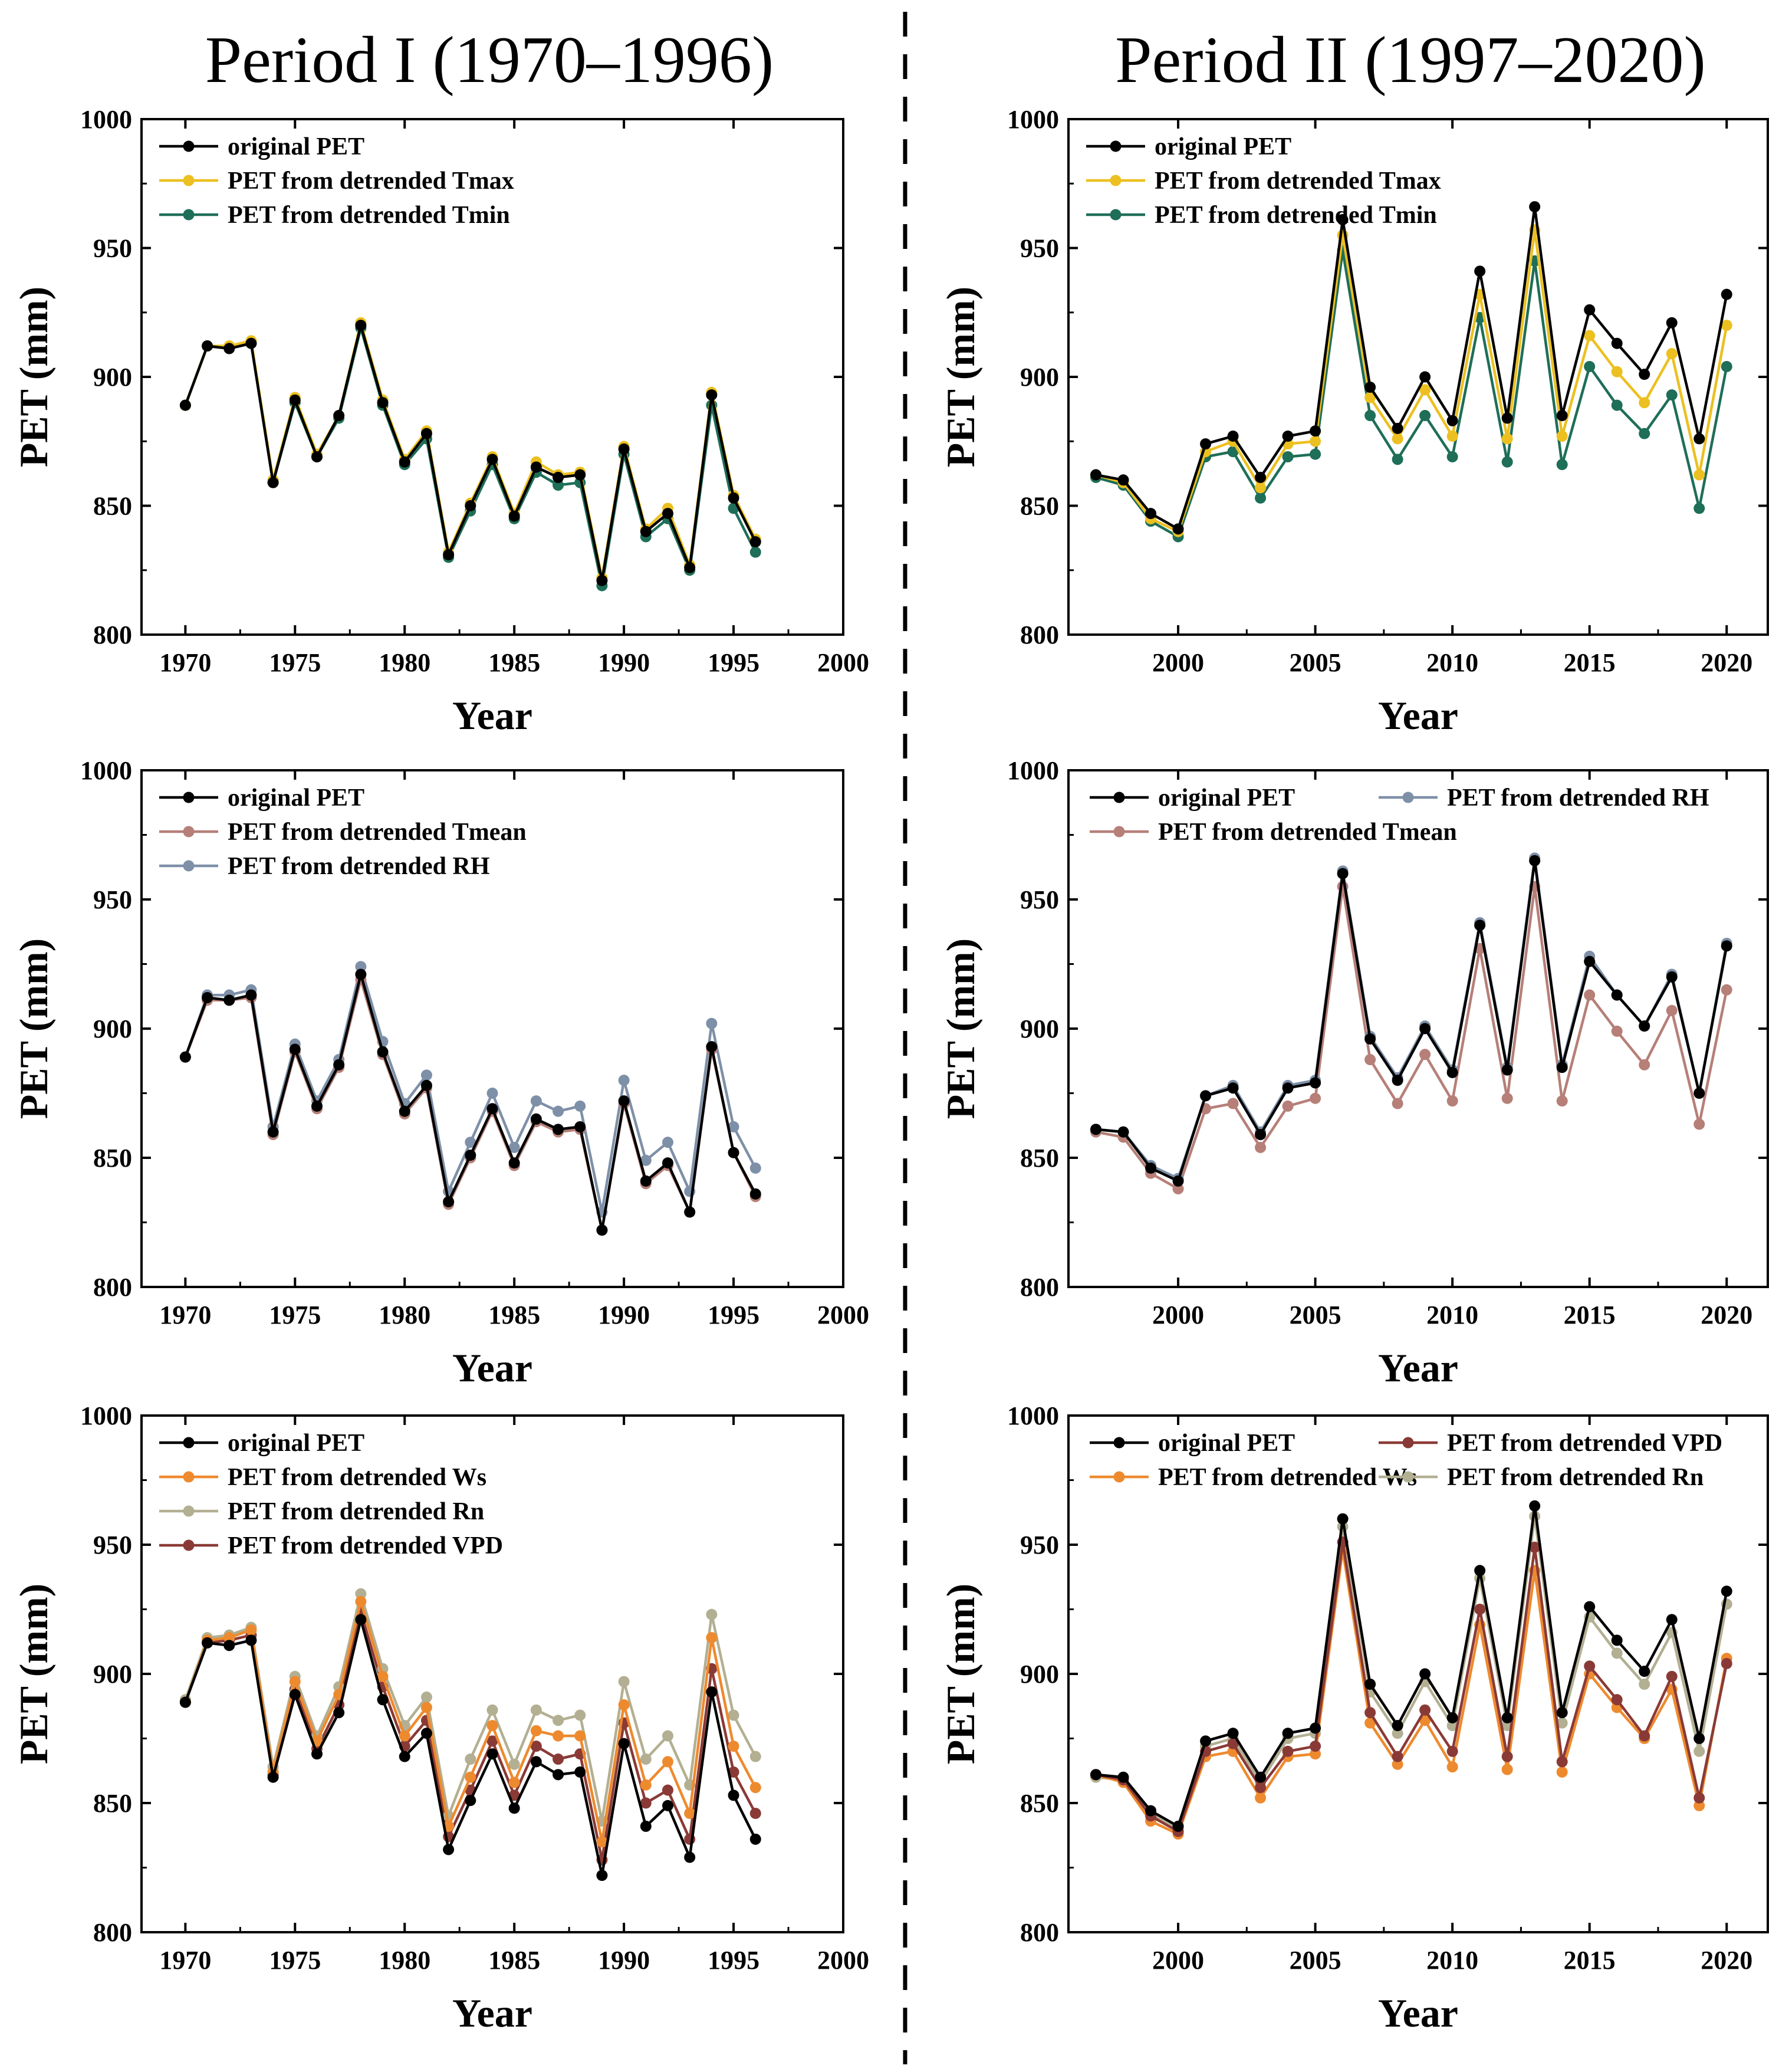 This screenshot has height=2072, width=1779. What do you see at coordinates (1039, 506) in the screenshot?
I see `y-tick-label: 850` at bounding box center [1039, 506].